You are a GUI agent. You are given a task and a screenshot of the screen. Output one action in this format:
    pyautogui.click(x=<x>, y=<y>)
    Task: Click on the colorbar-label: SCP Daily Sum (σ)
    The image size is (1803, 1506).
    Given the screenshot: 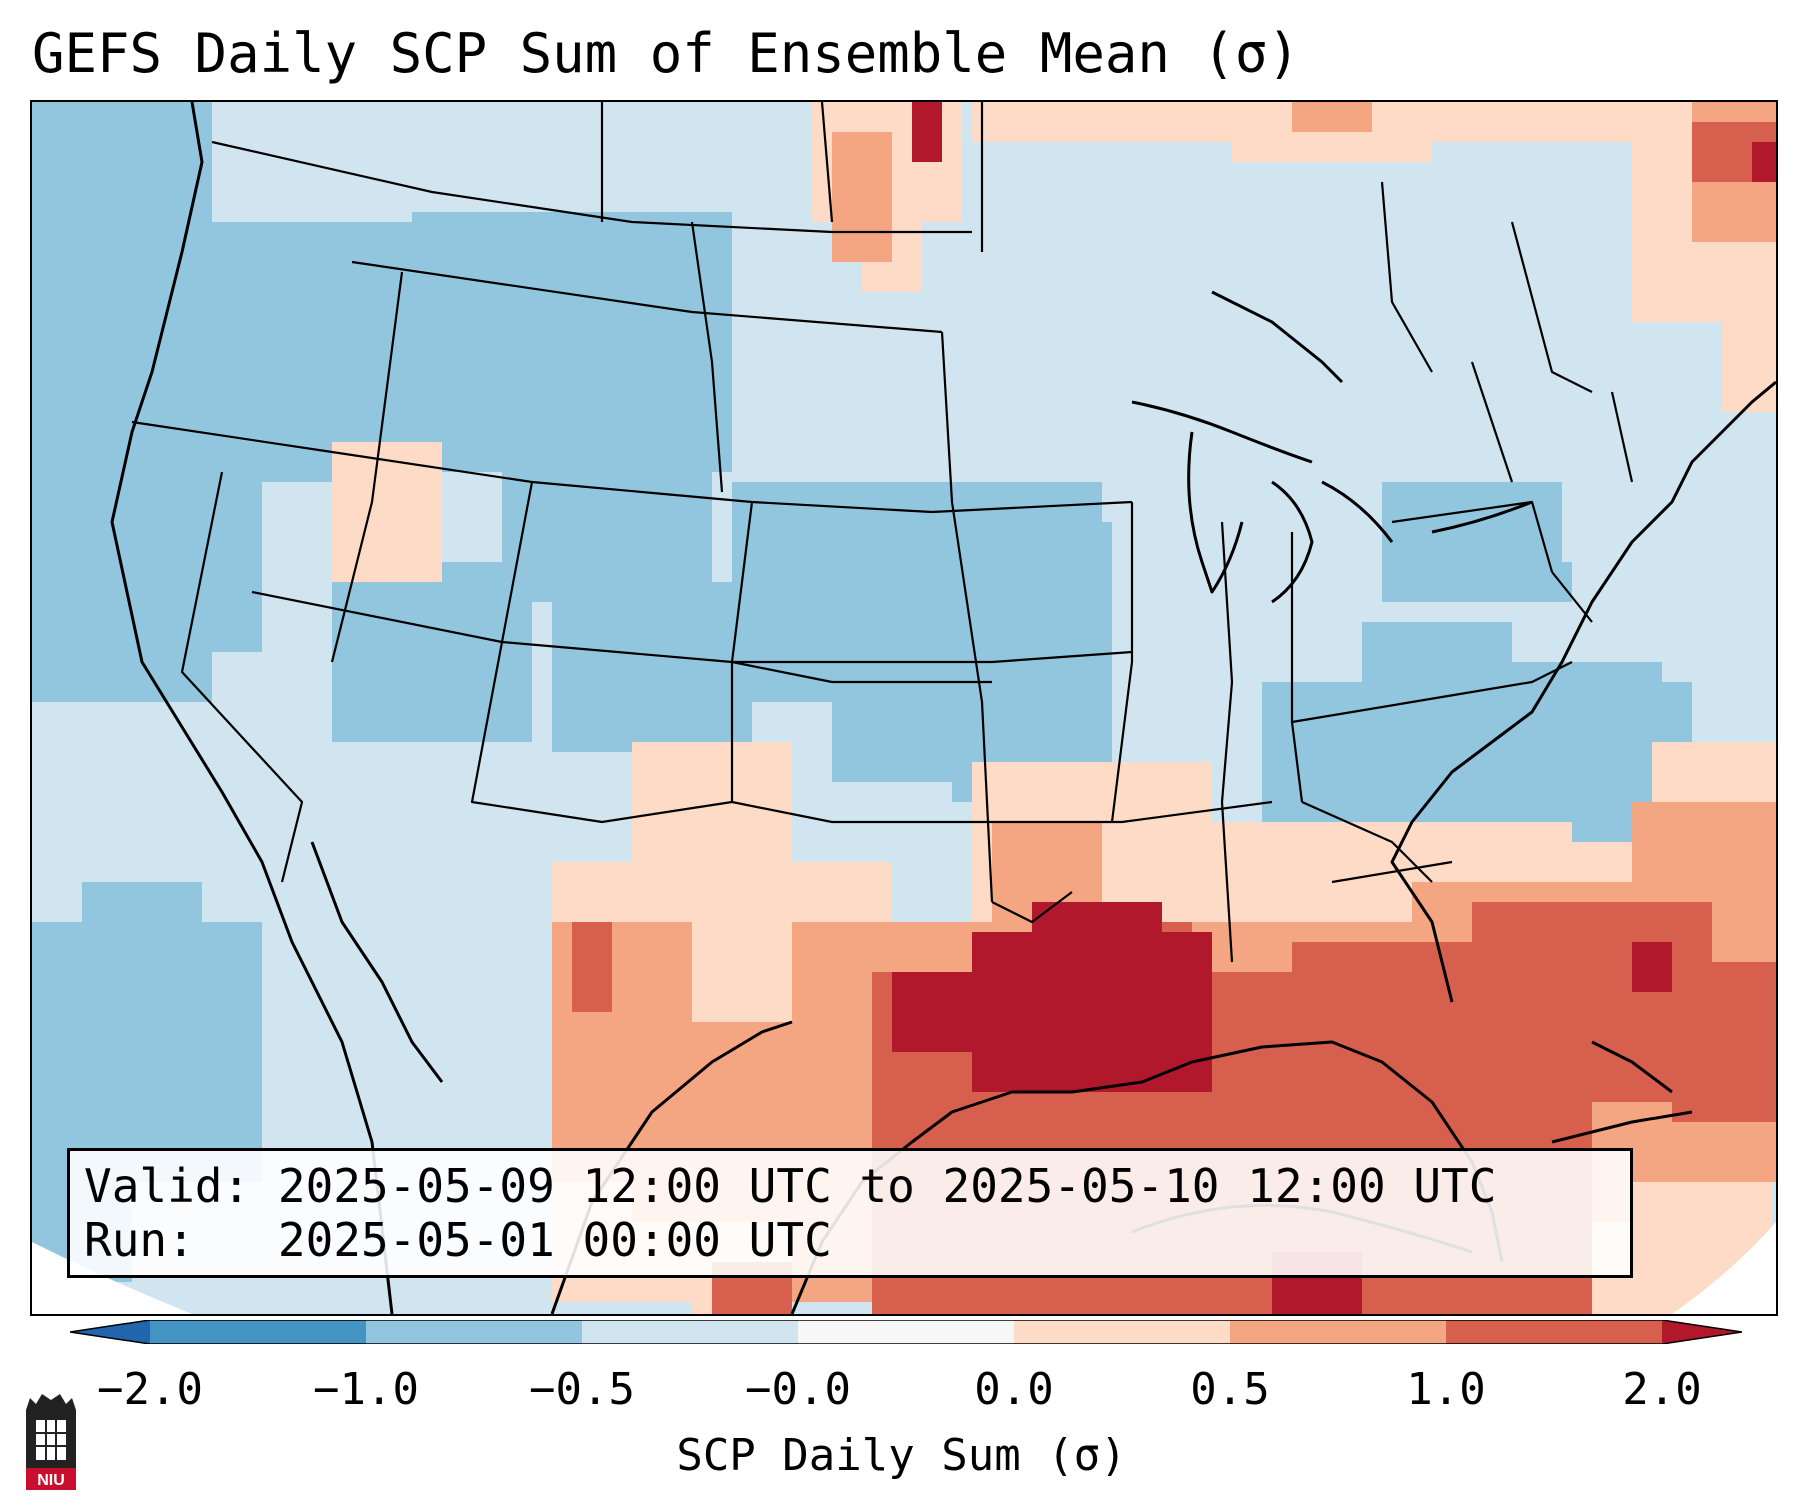 What is the action you would take?
    pyautogui.click(x=901, y=1455)
    